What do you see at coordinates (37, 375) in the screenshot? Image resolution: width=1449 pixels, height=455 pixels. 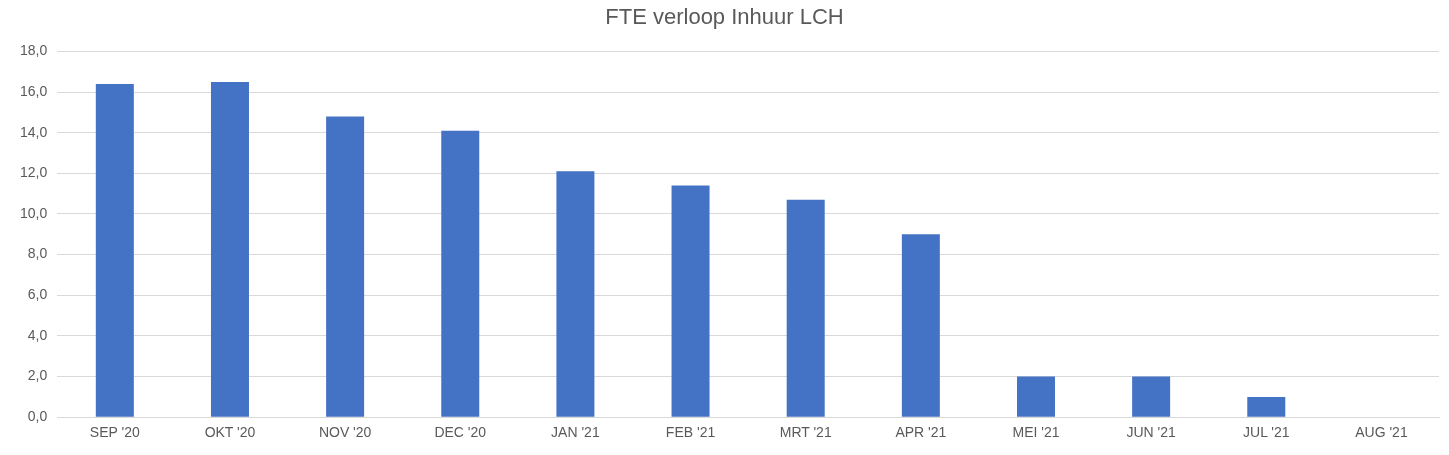 I see `y-tick-label: 2,0` at bounding box center [37, 375].